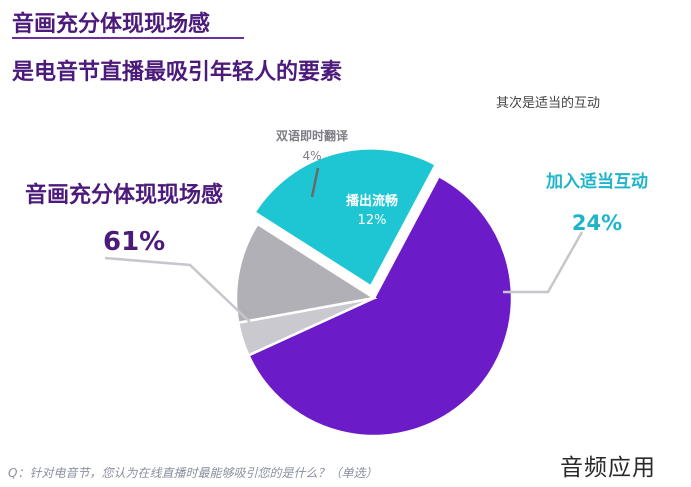 The image size is (691, 487). Describe the element at coordinates (372, 201) in the screenshot. I see `label-smooth-broadcast: 播出流畅` at that location.